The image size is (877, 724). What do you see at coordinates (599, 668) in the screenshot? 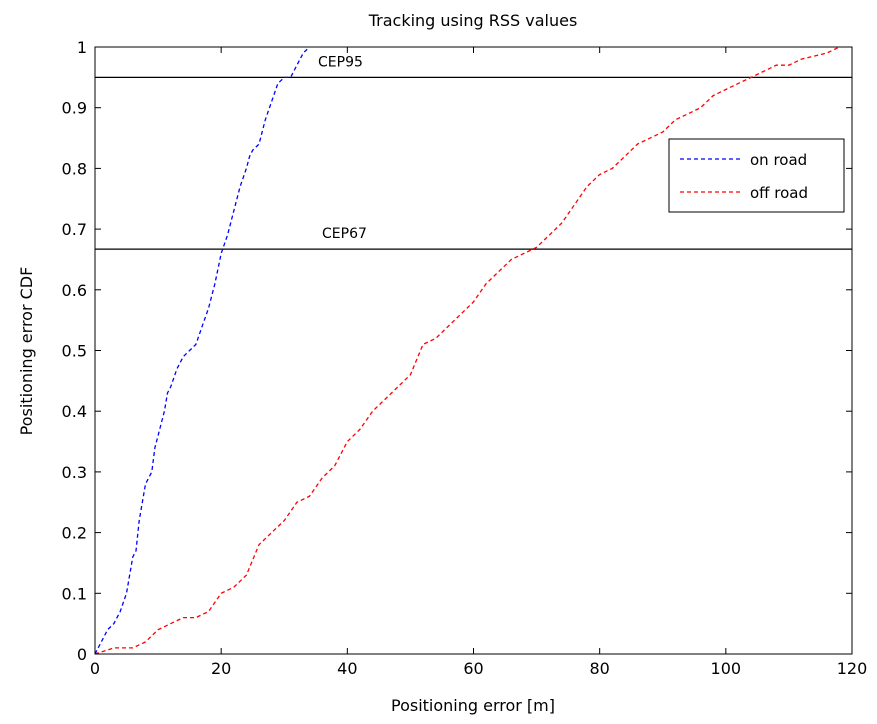
I see `x-tick-label: 80` at bounding box center [599, 668].